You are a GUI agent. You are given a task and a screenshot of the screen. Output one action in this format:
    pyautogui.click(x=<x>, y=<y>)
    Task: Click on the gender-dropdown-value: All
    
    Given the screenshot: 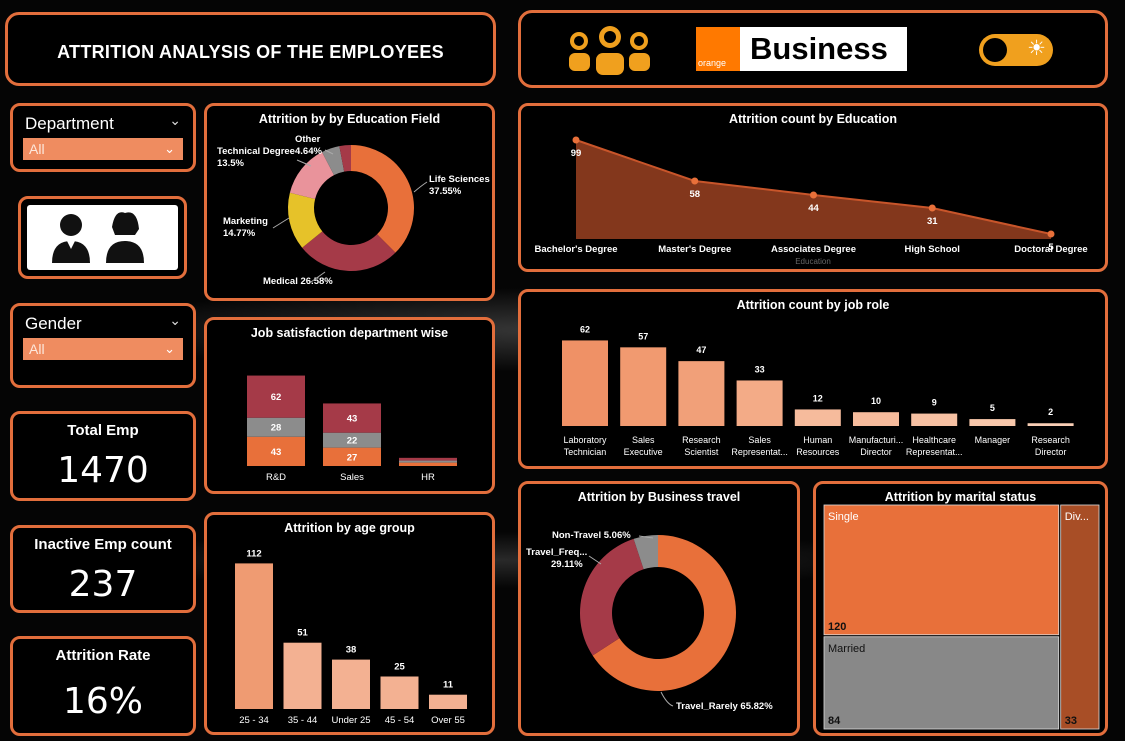 What is the action you would take?
    pyautogui.click(x=37, y=349)
    